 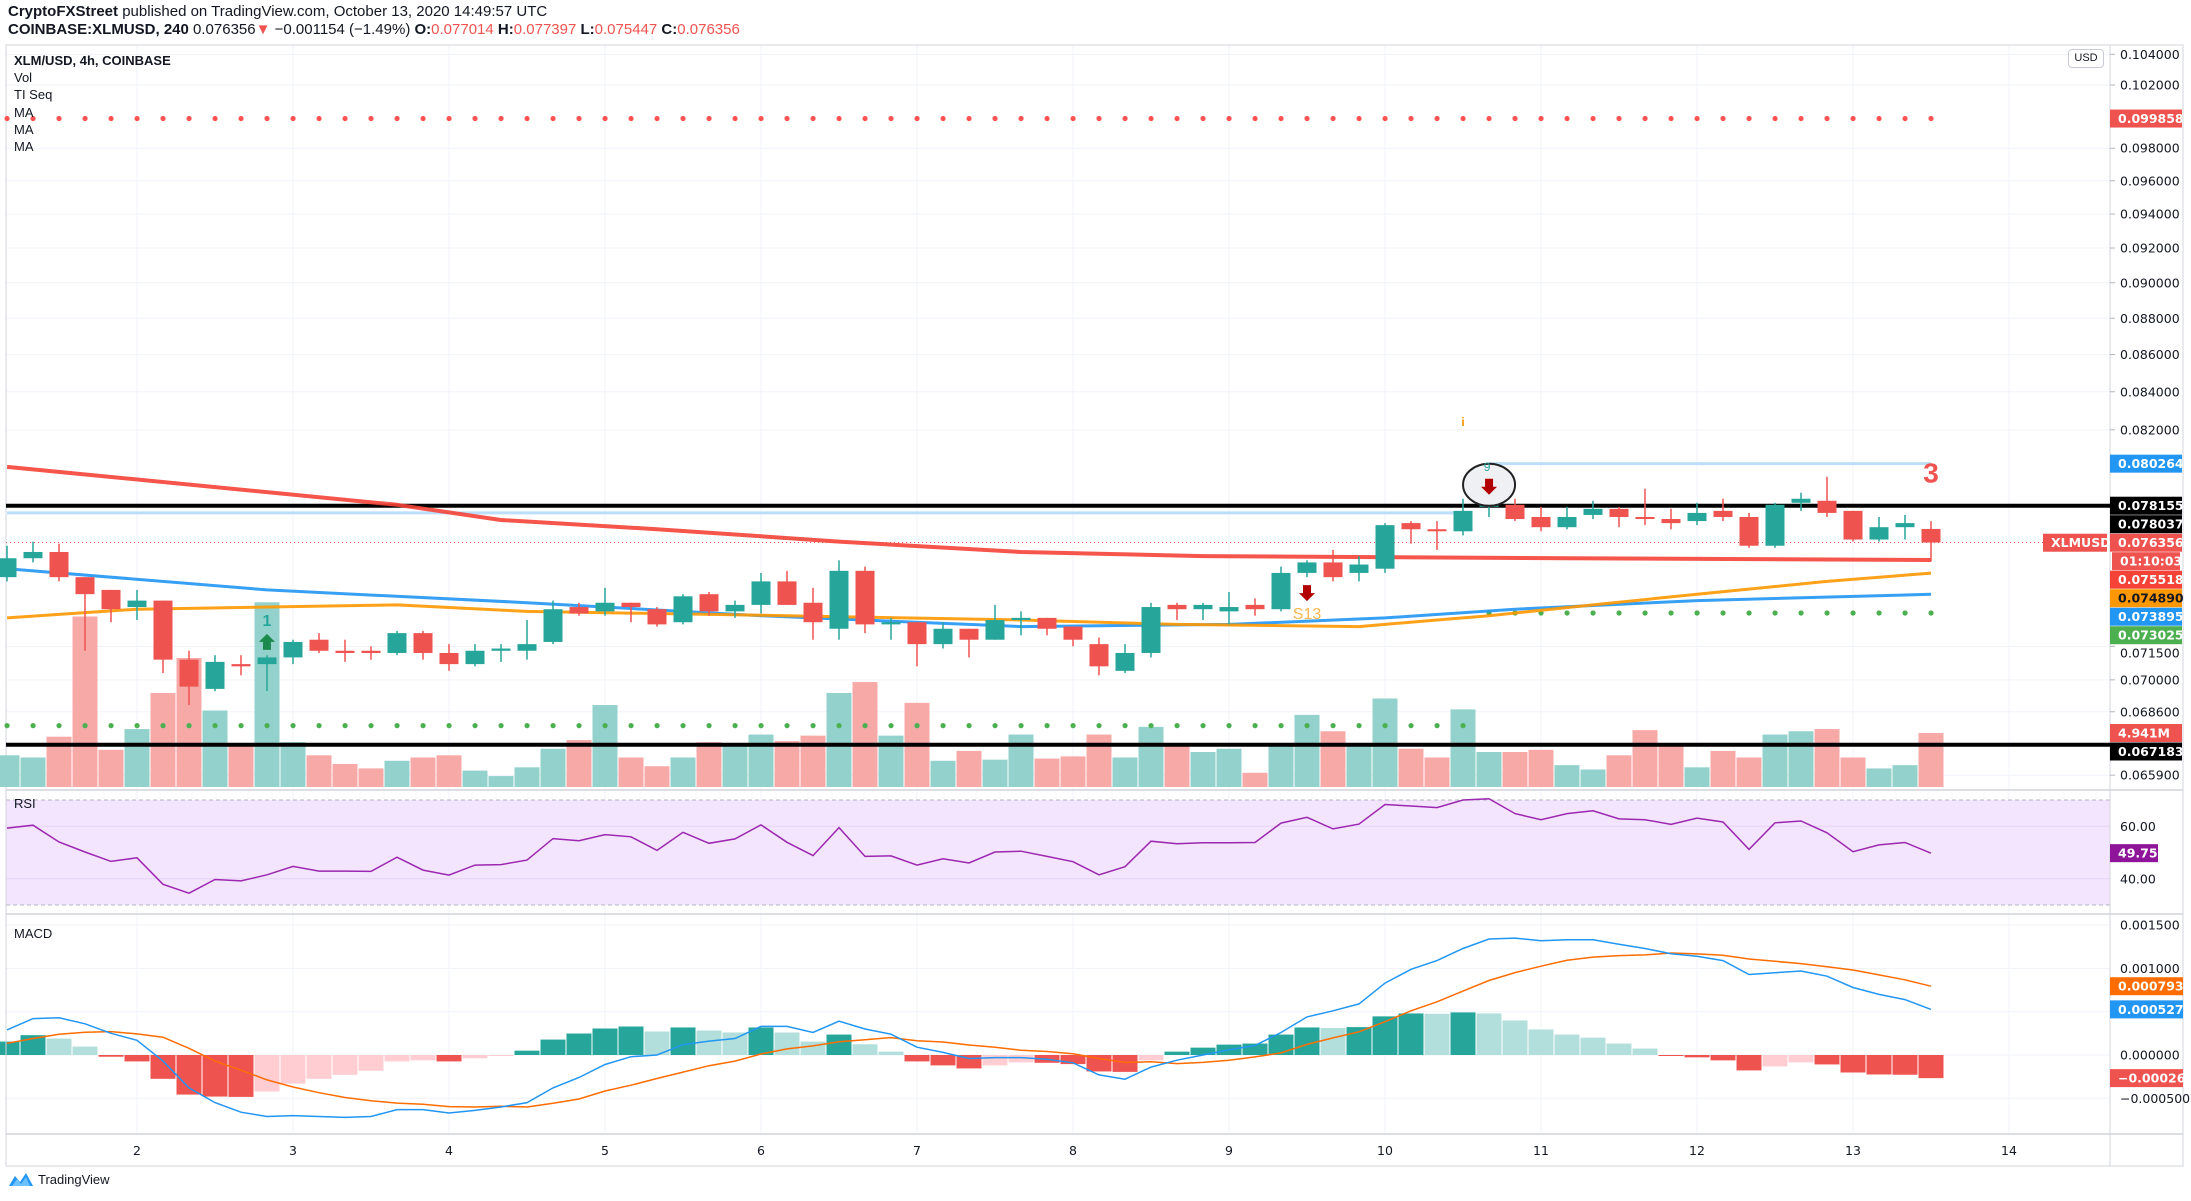 What do you see at coordinates (761, 1150) in the screenshot?
I see `time-tick-label: 6` at bounding box center [761, 1150].